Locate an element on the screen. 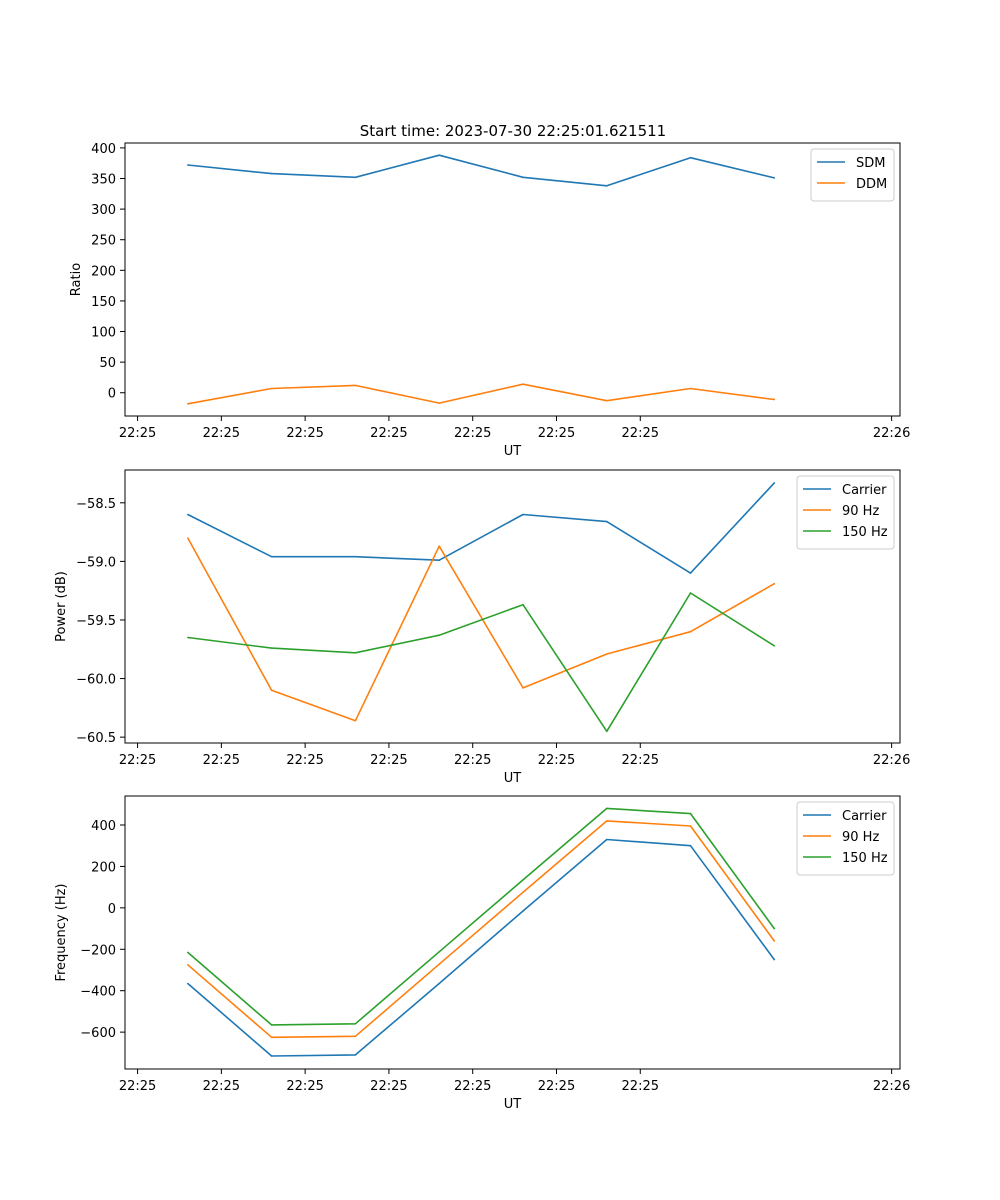 This screenshot has height=1200, width=1000. frequency-series-line-150-hz is located at coordinates (481, 916).